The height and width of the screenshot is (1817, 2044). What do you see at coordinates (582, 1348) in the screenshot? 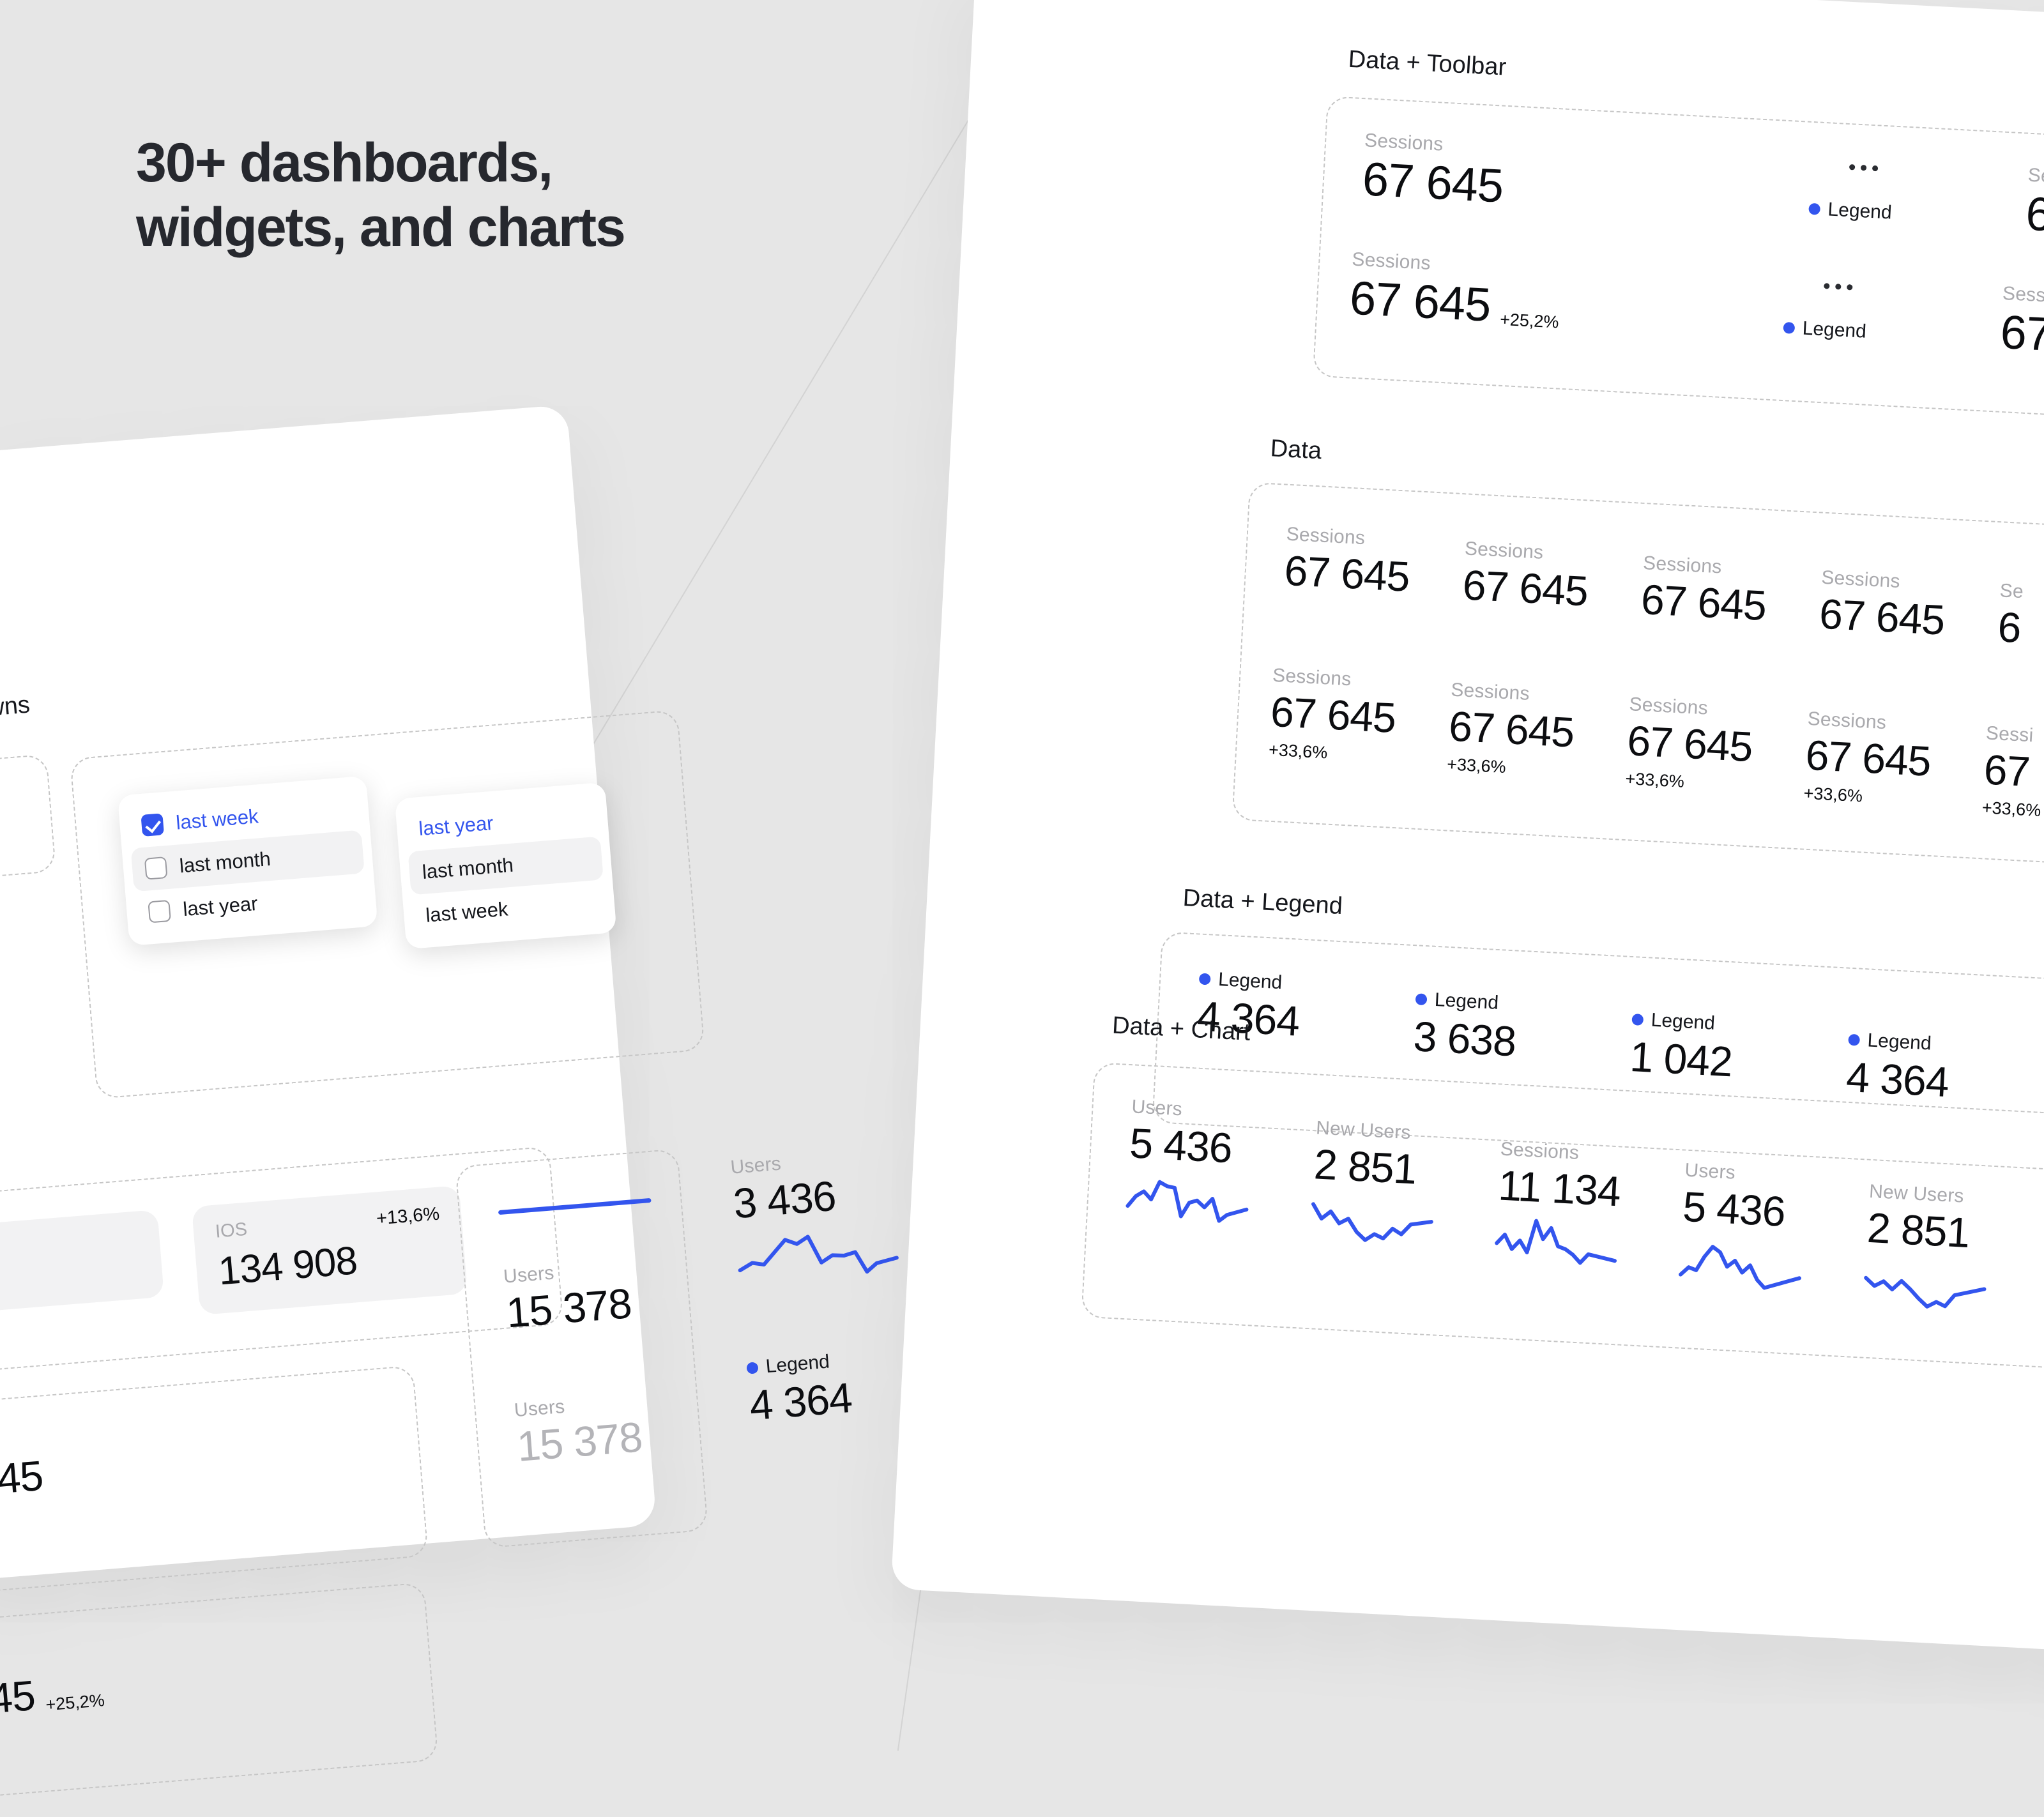
I see `users-stack-card-container: Users 15 378 Users 15 378` at bounding box center [582, 1348].